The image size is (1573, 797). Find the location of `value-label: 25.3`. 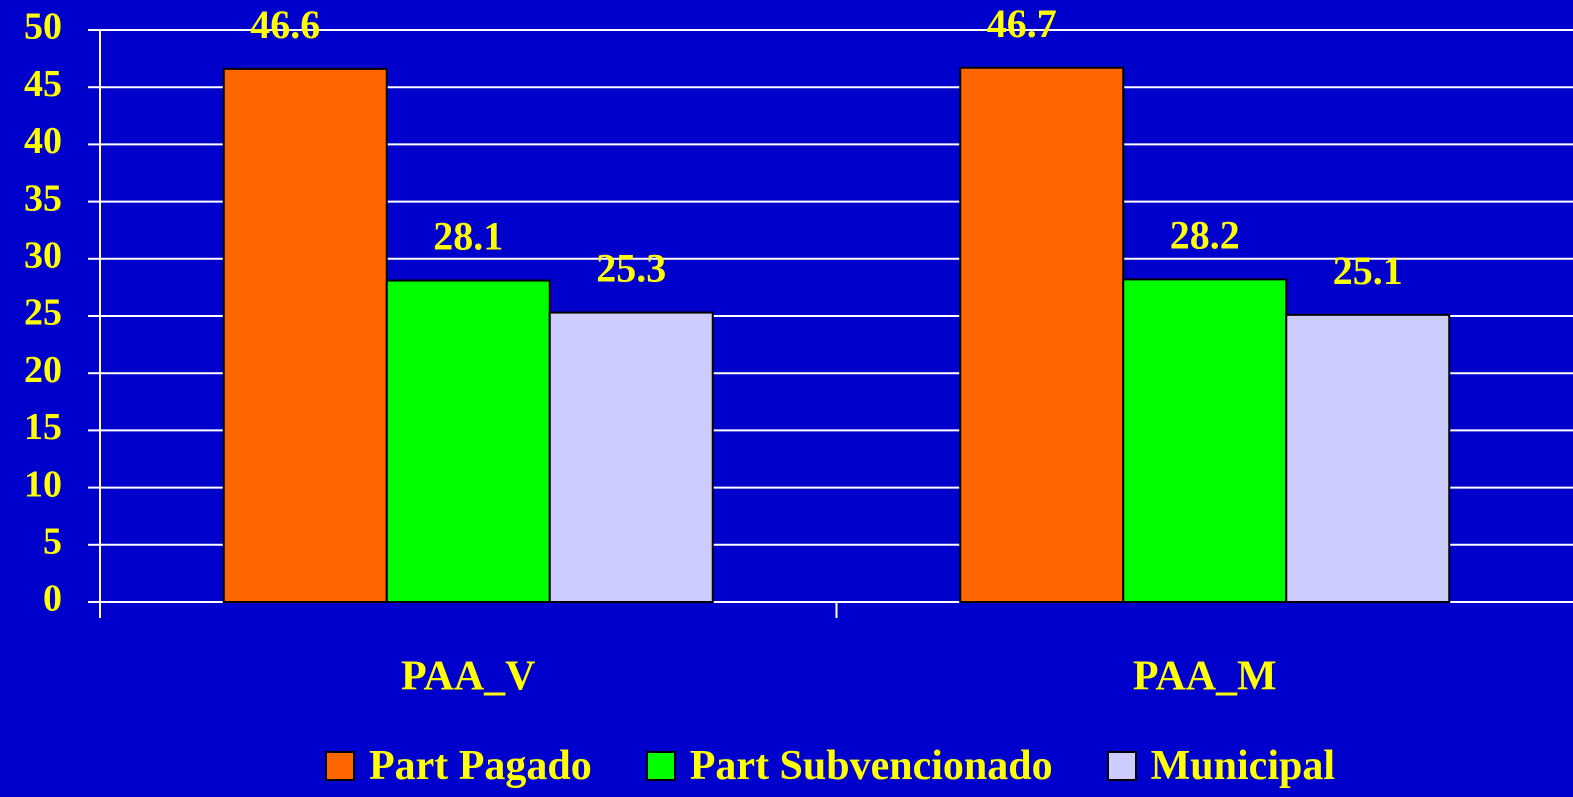

value-label: 25.3 is located at coordinates (631, 268).